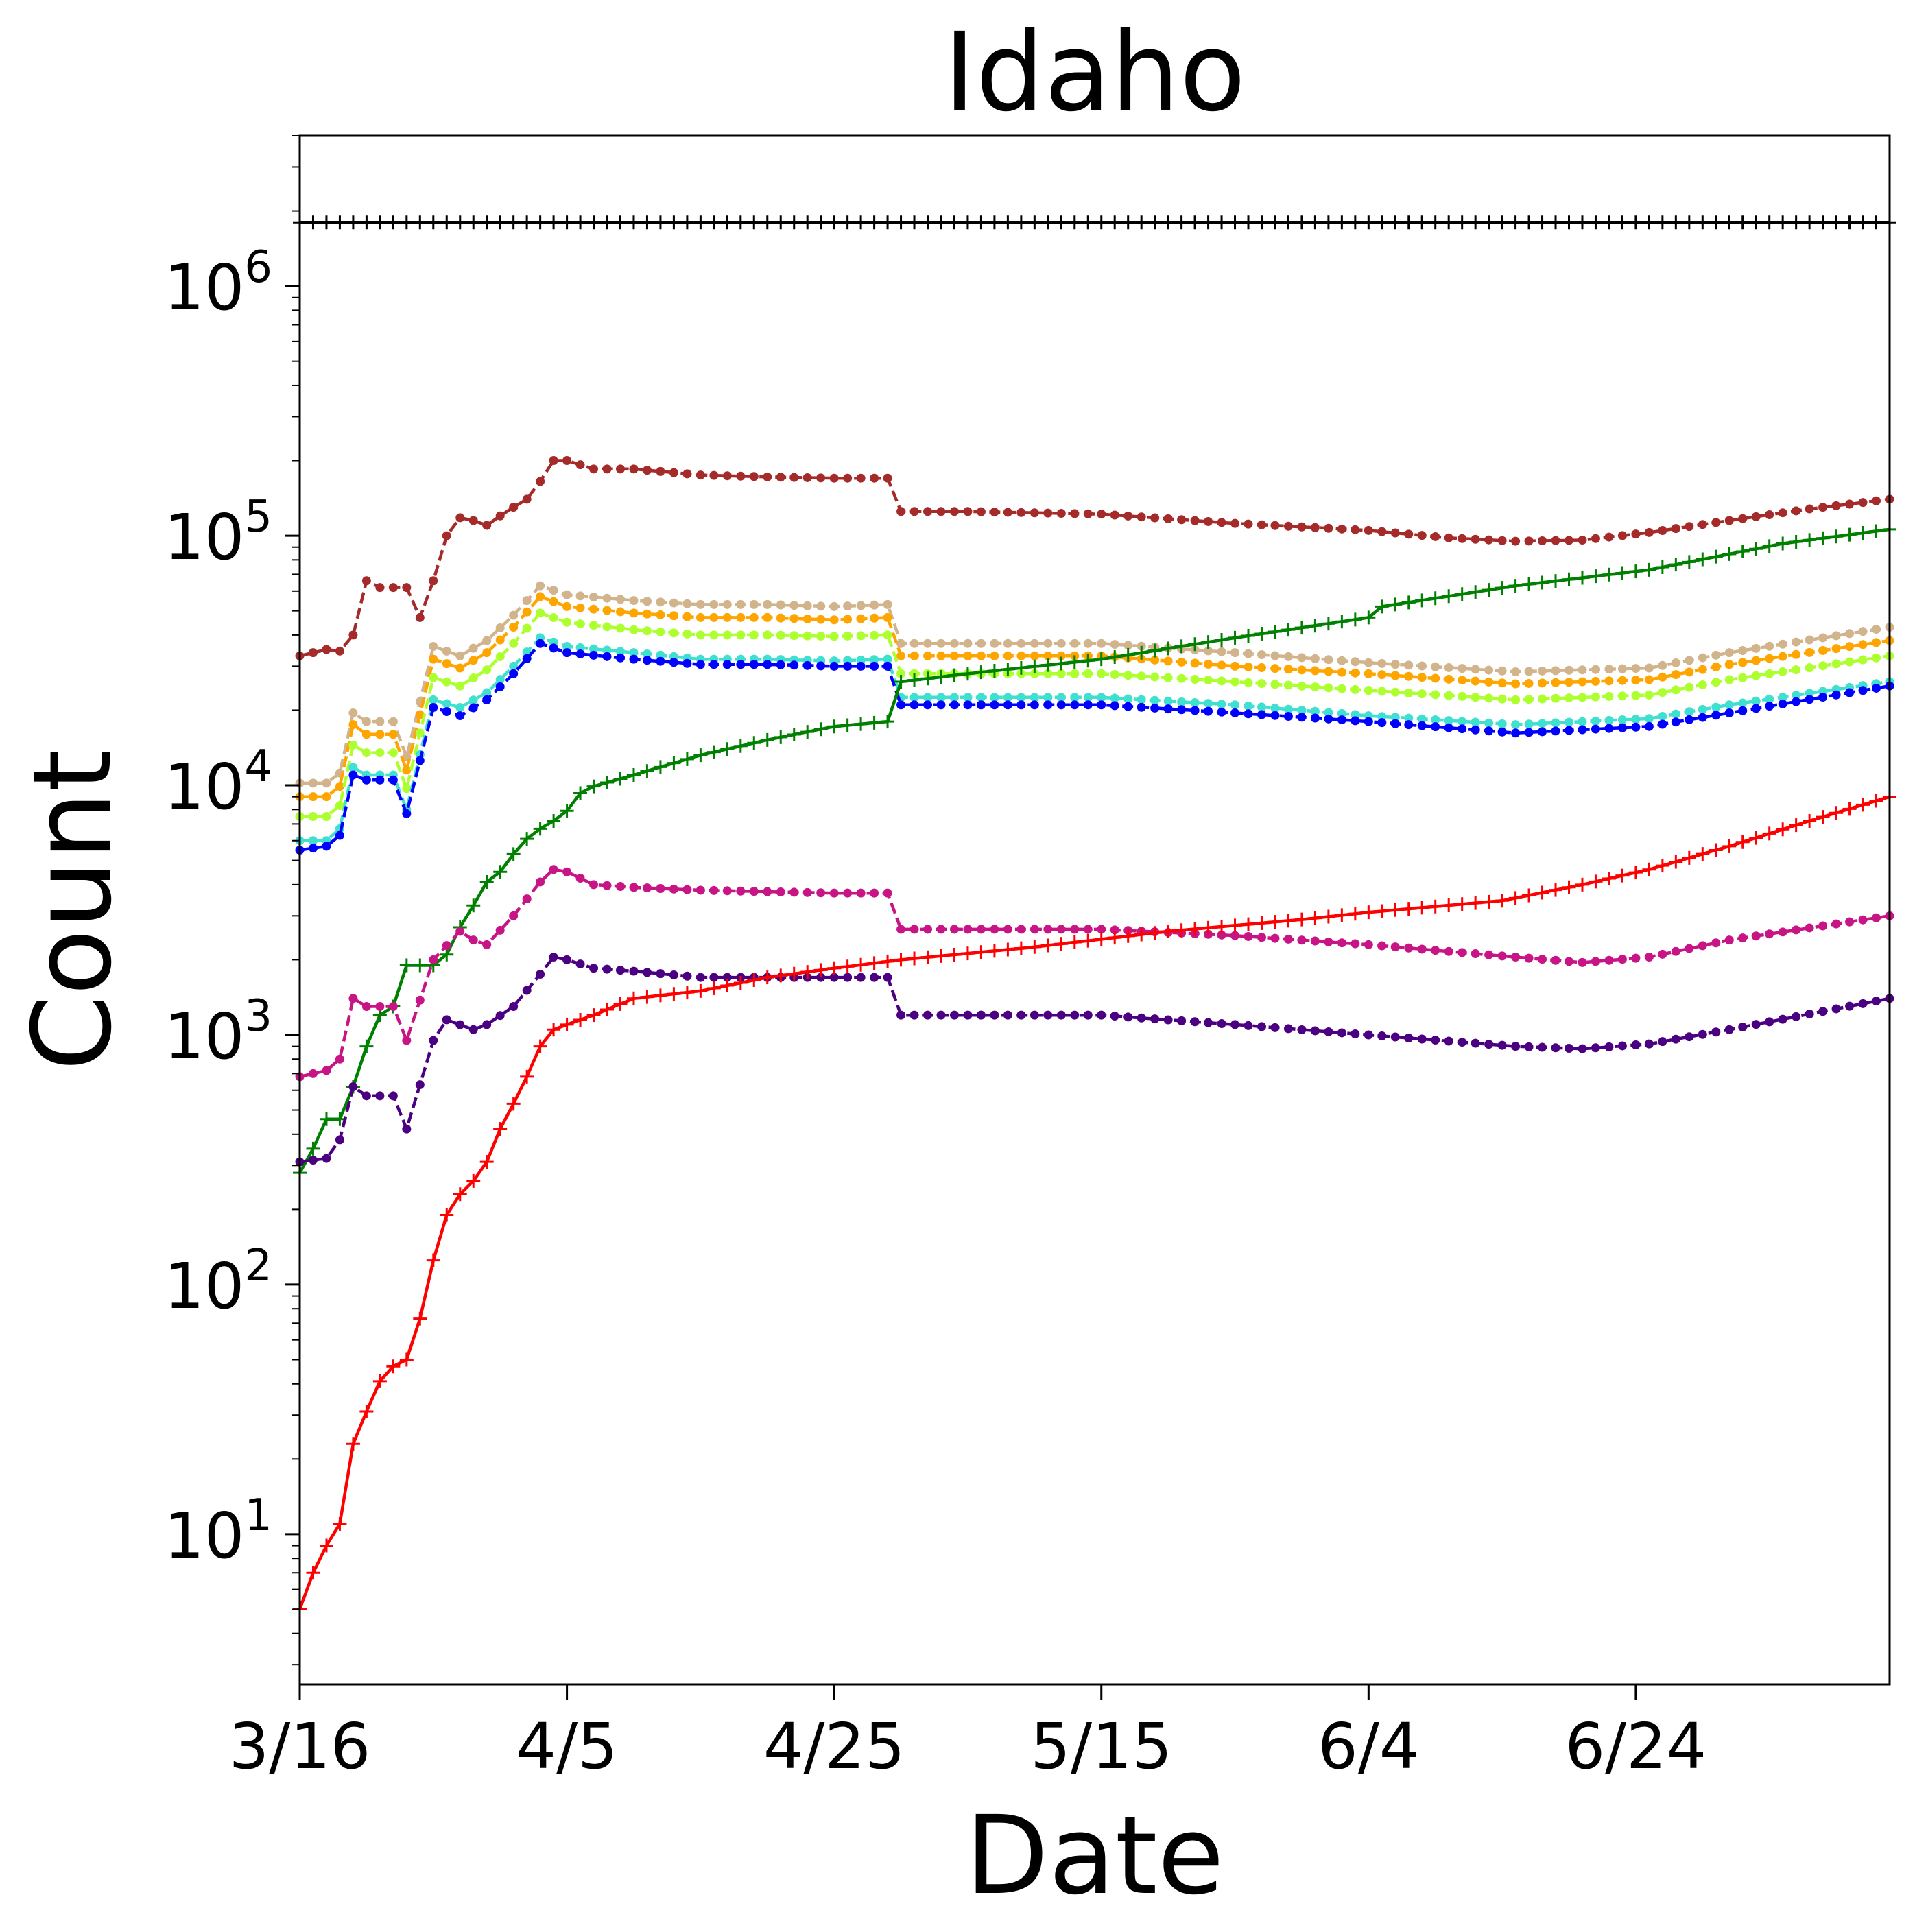 This screenshot has width=1915, height=1932. What do you see at coordinates (218, 782) in the screenshot?
I see `y-tick-label: 10⁴` at bounding box center [218, 782].